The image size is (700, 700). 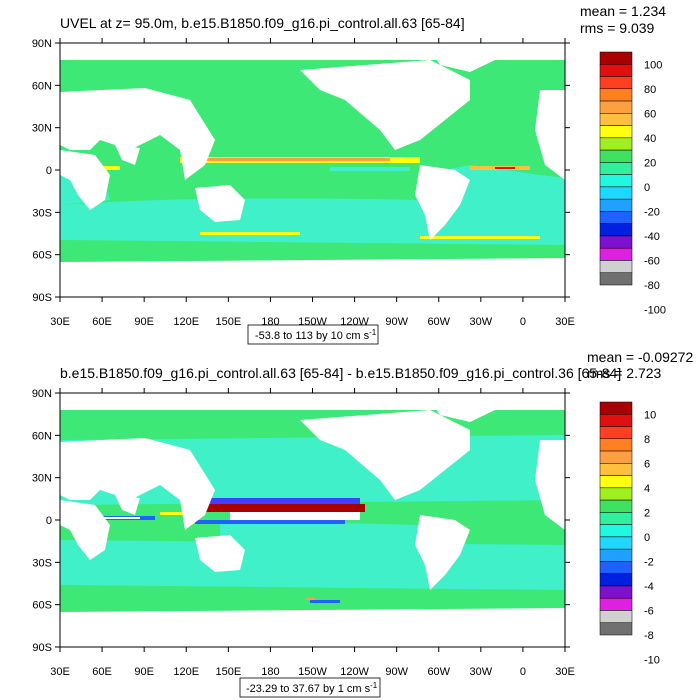 What do you see at coordinates (652, 661) in the screenshot?
I see `colorbar-label: -10` at bounding box center [652, 661].